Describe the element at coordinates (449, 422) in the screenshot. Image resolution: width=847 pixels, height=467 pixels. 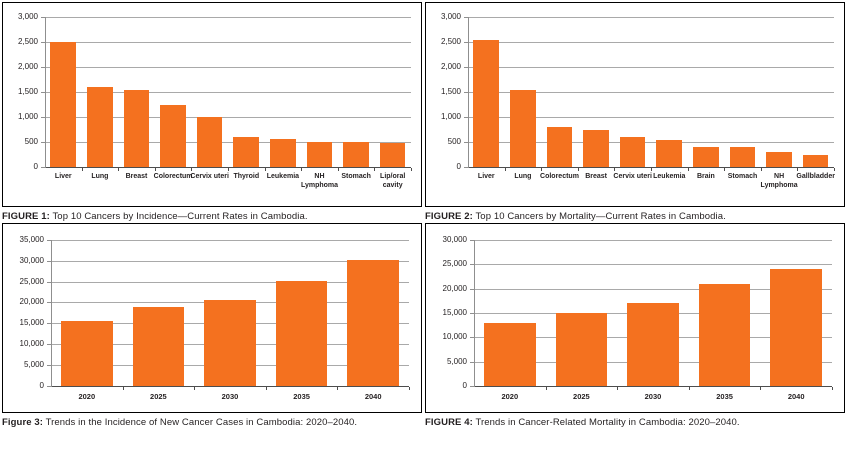
I see `figure-4-caption-label: FIGURE 4:` at that location.